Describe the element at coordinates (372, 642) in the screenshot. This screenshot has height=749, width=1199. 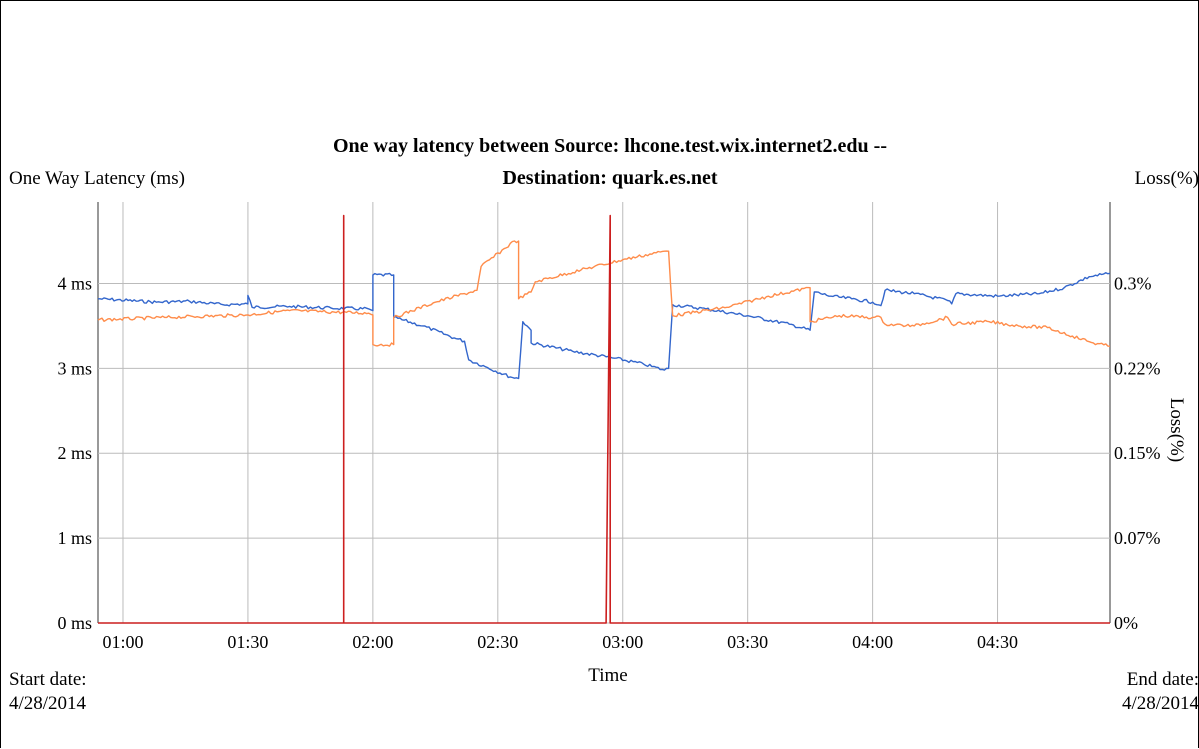
I see `x-tick-label: 02:00` at that location.